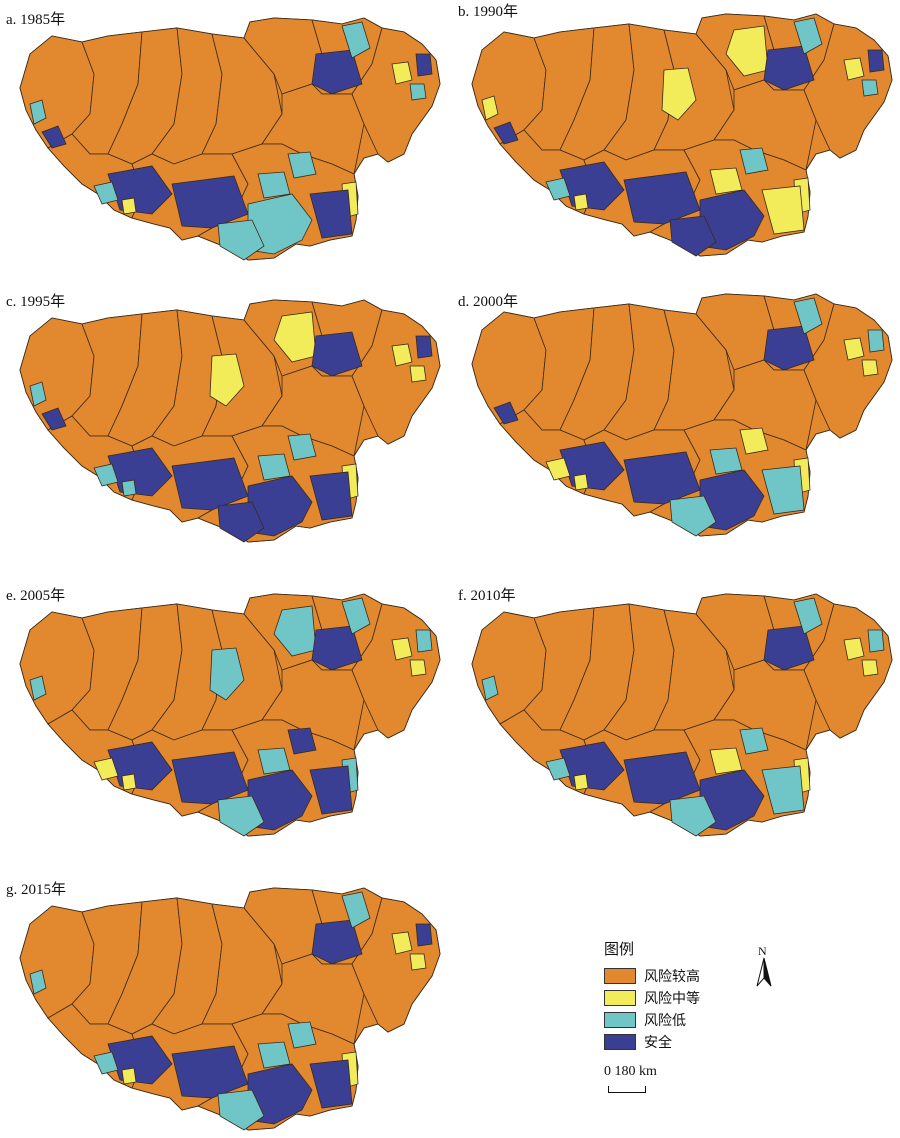 This screenshot has height=1138, width=900. I want to click on legend-label: 风险低, so click(665, 1021).